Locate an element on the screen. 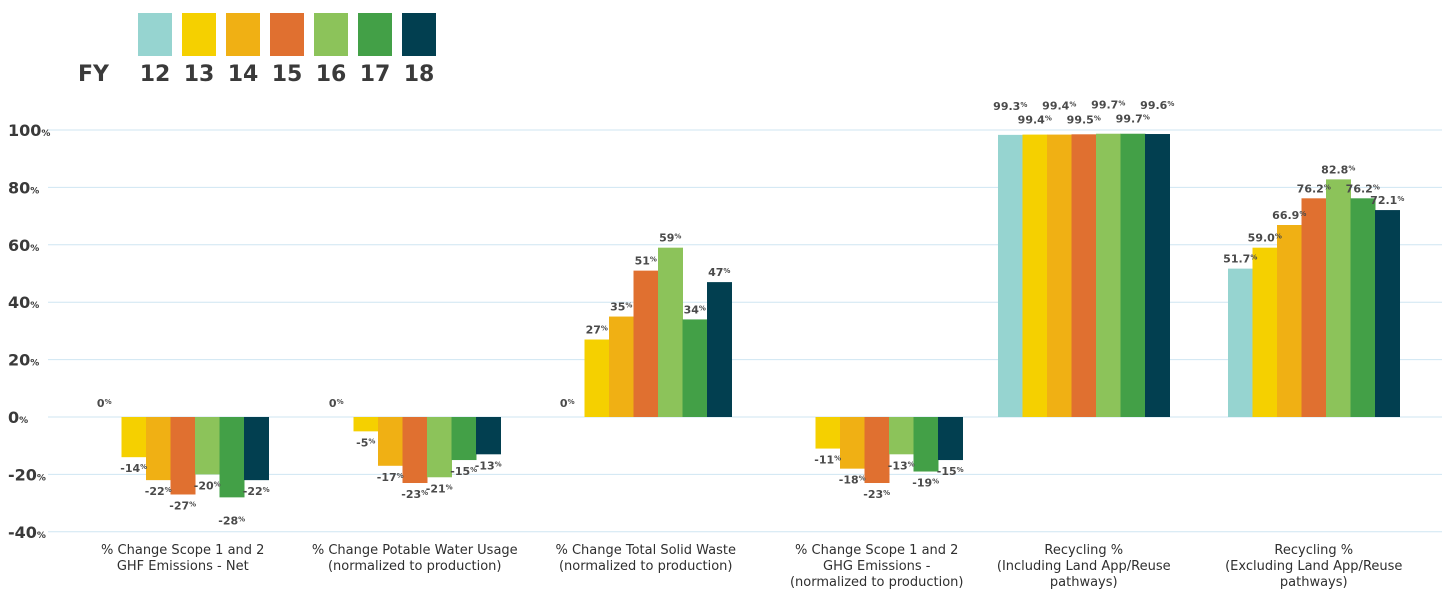 The height and width of the screenshot is (599, 1442). data-label-fy17-group2: -15% is located at coordinates (463, 471).